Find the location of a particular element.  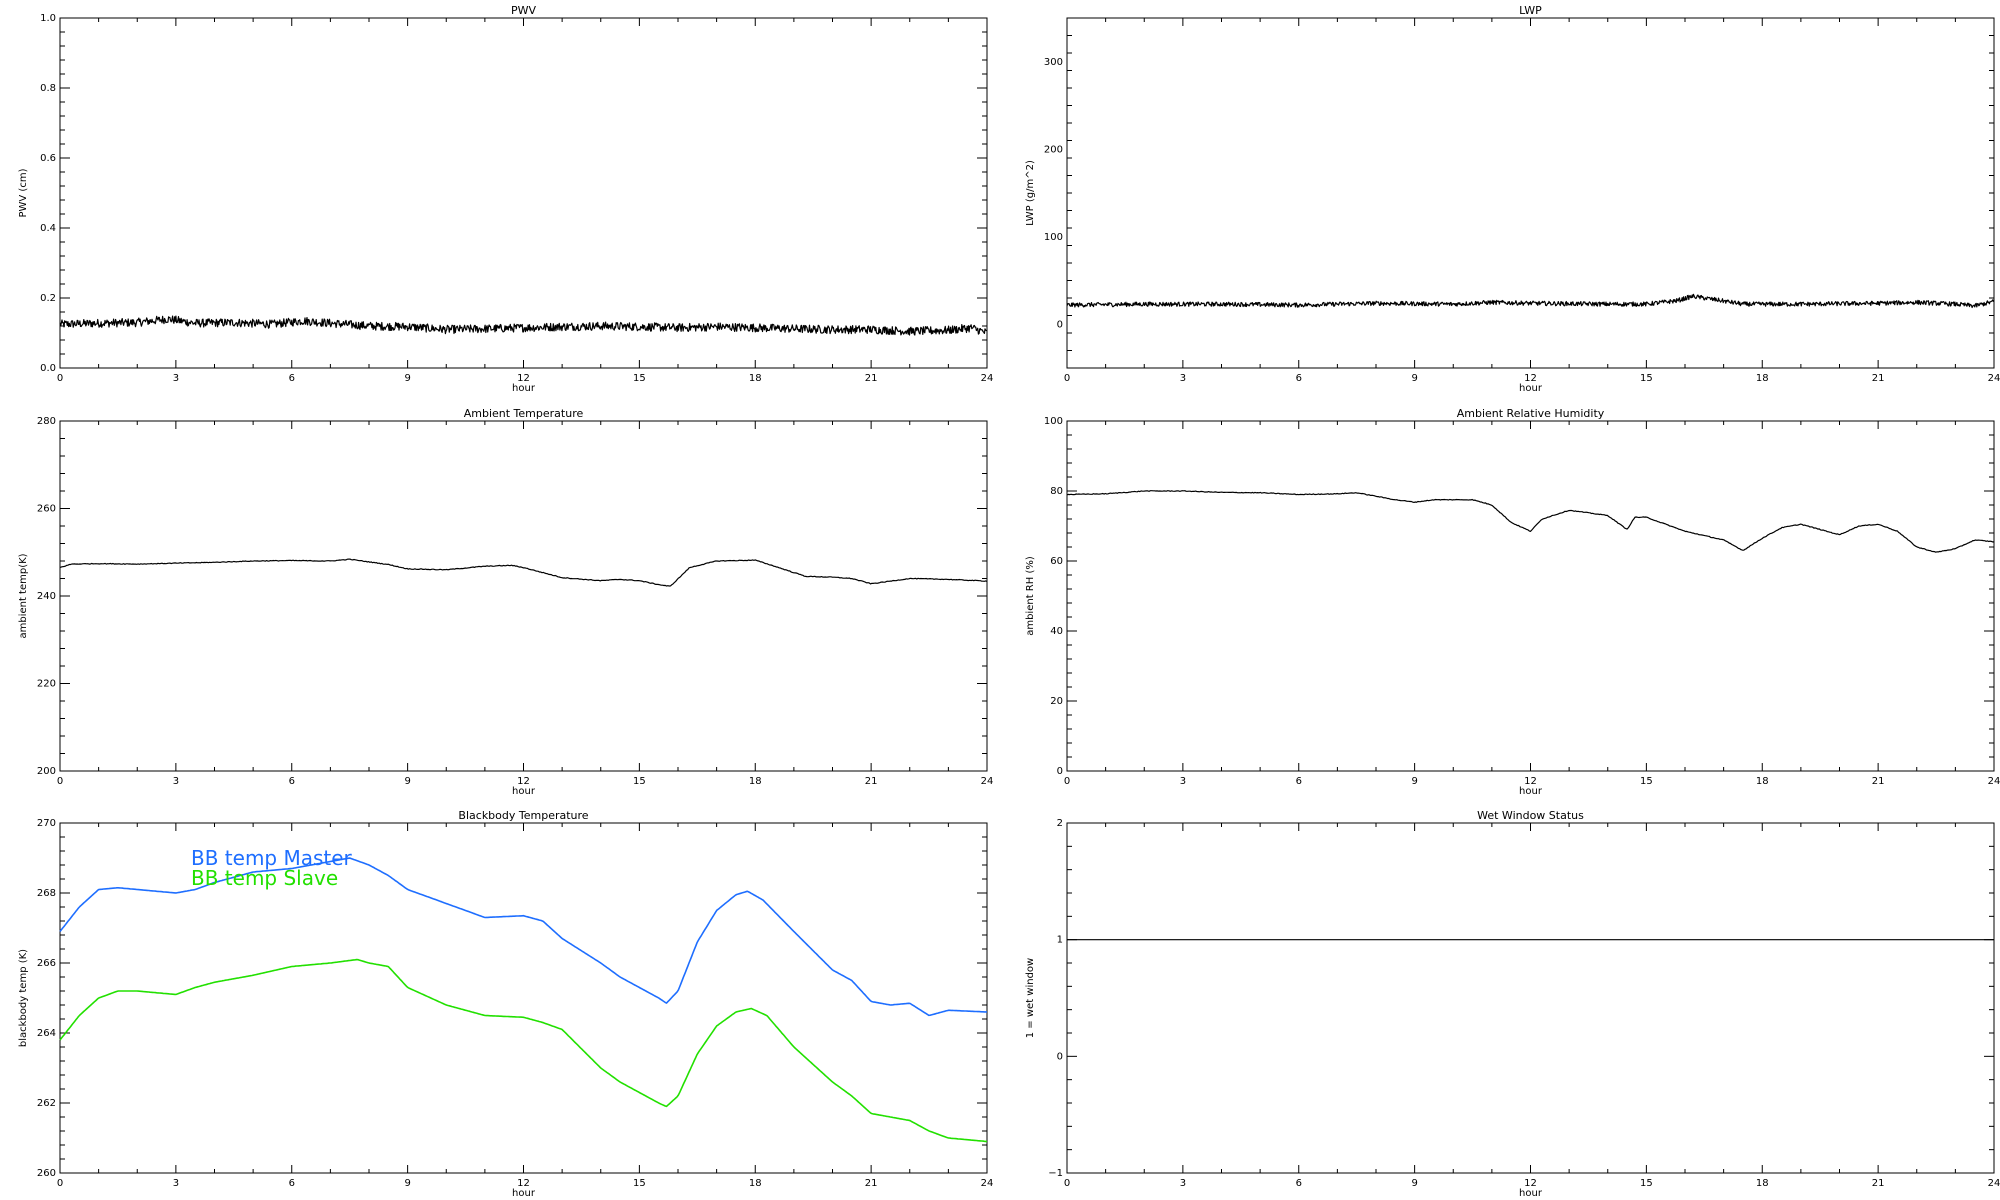

y-axis-label: PWV (cm) is located at coordinates (23, 192).